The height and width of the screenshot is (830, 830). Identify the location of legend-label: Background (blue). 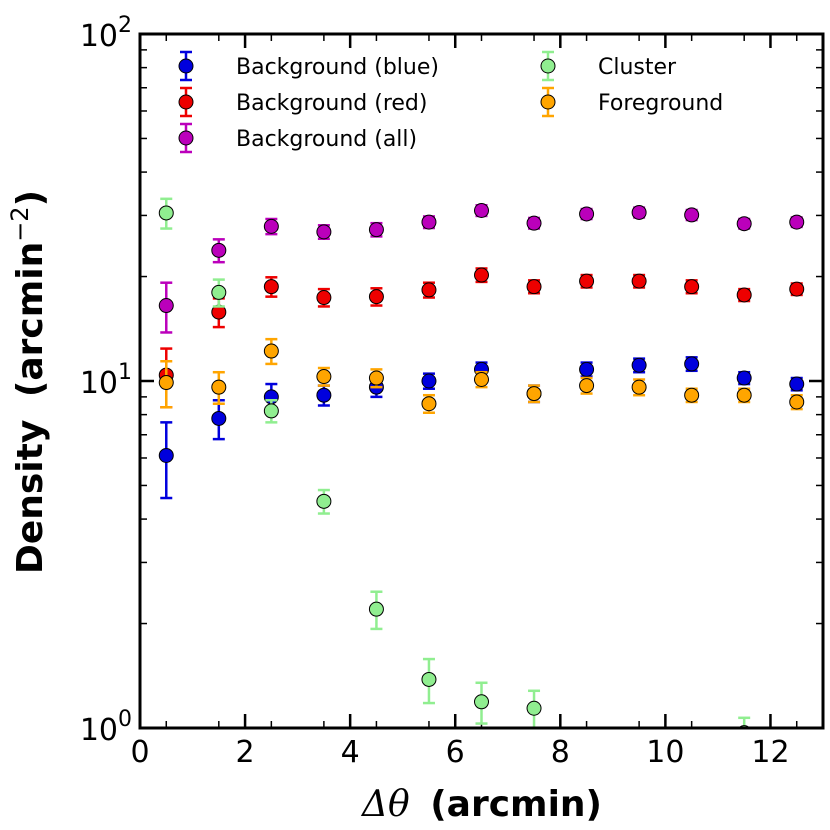
(337, 67).